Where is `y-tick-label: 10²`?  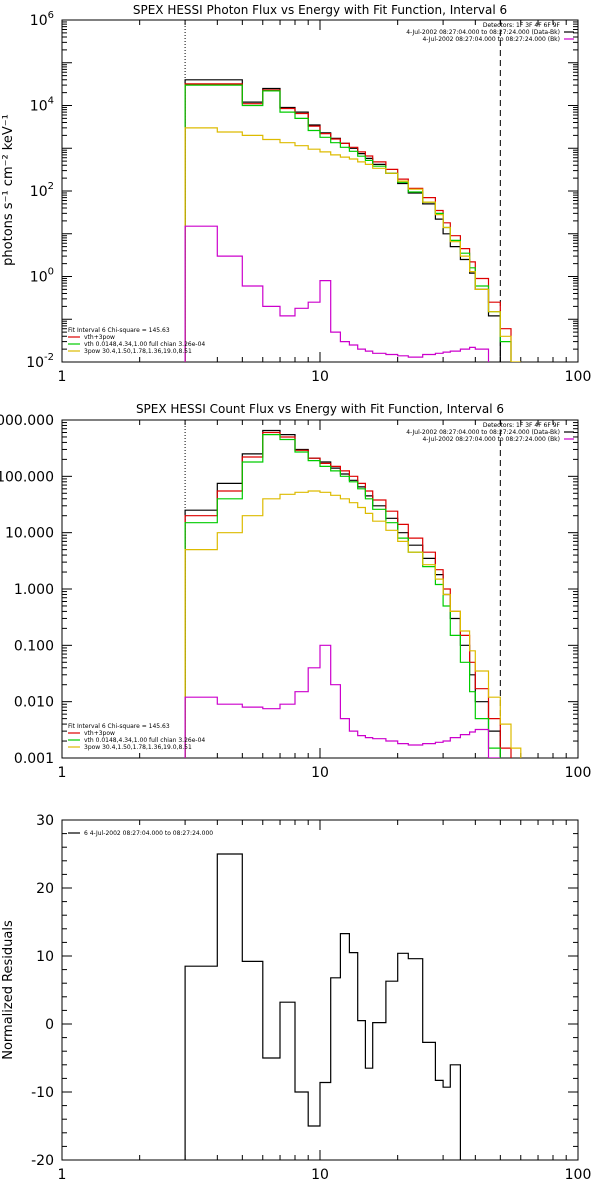
y-tick-label: 10² is located at coordinates (42, 190).